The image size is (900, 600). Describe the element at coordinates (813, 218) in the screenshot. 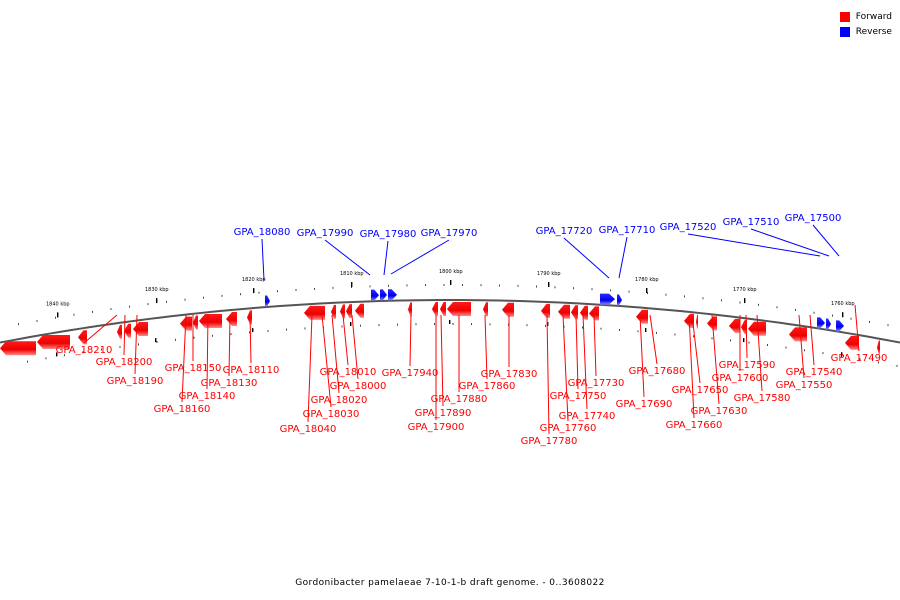

I see `reverse-gene-label: GPA_17500` at that location.